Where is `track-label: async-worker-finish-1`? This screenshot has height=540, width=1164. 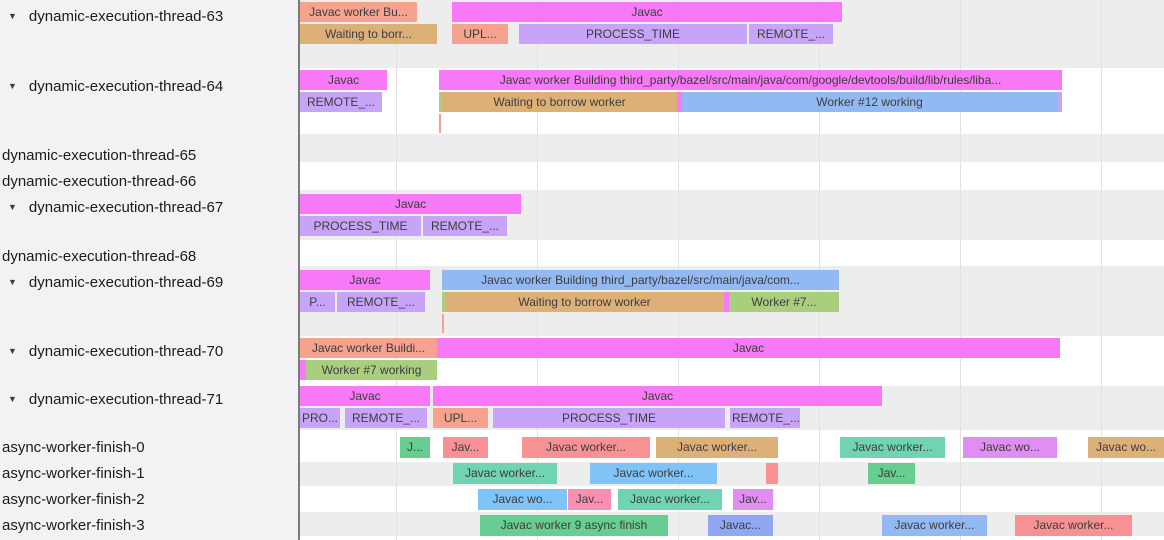 track-label: async-worker-finish-1 is located at coordinates (72, 473).